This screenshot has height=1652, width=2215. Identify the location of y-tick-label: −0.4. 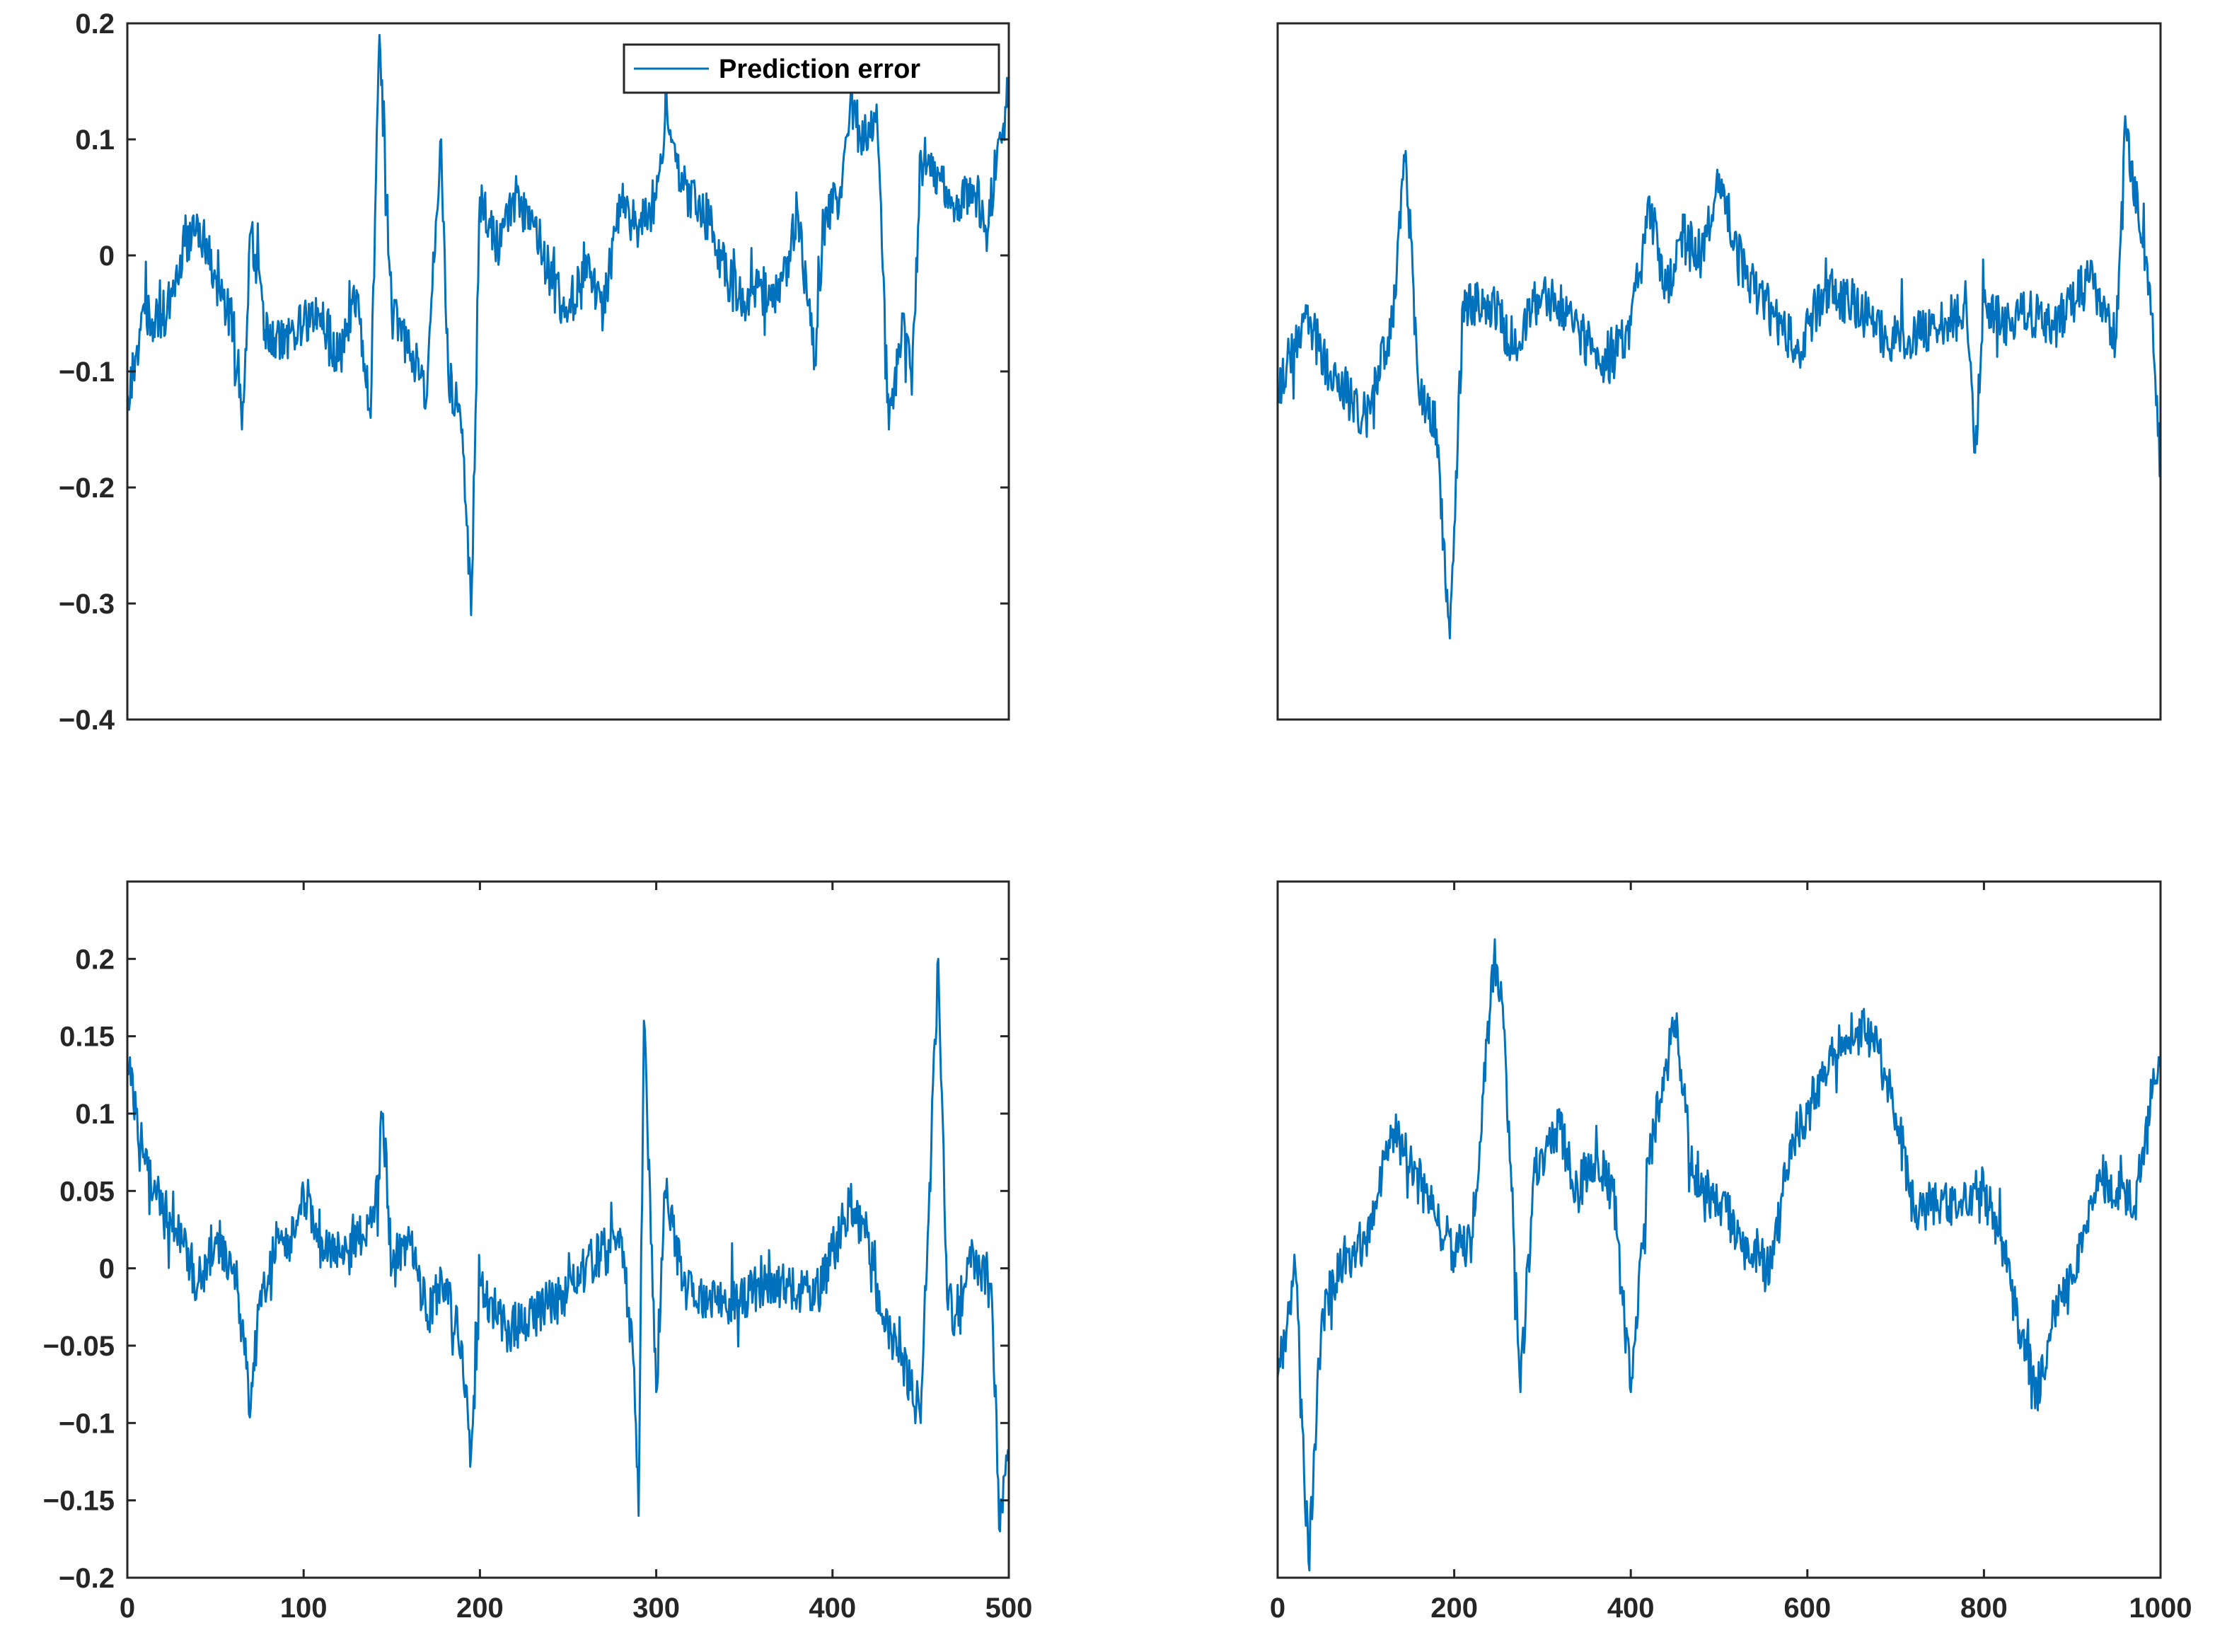
(87, 720).